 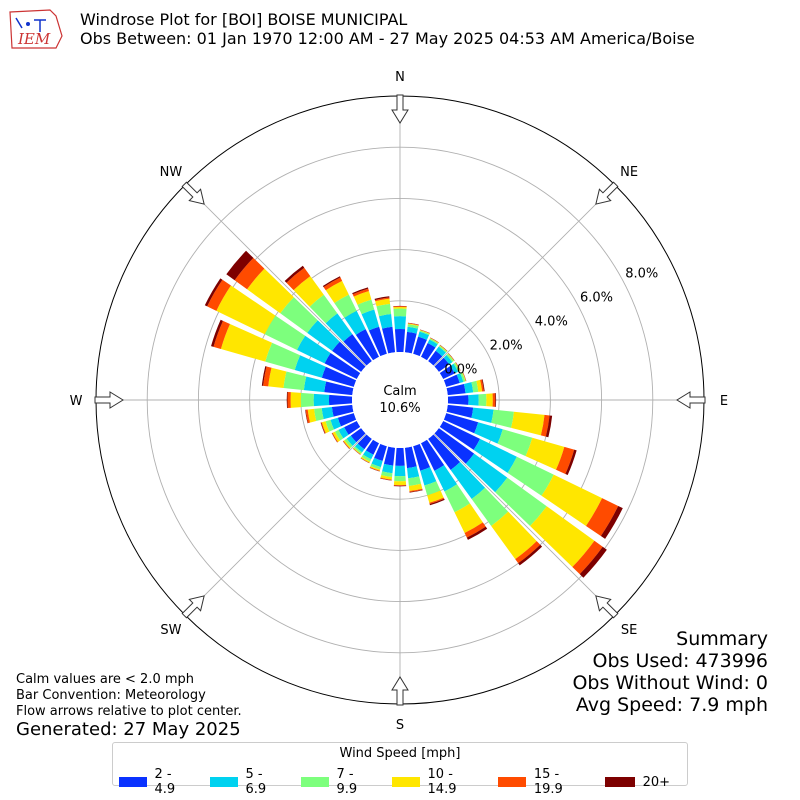 What do you see at coordinates (105, 679) in the screenshot?
I see `calm-note: Calm values are < 2.0 mph` at bounding box center [105, 679].